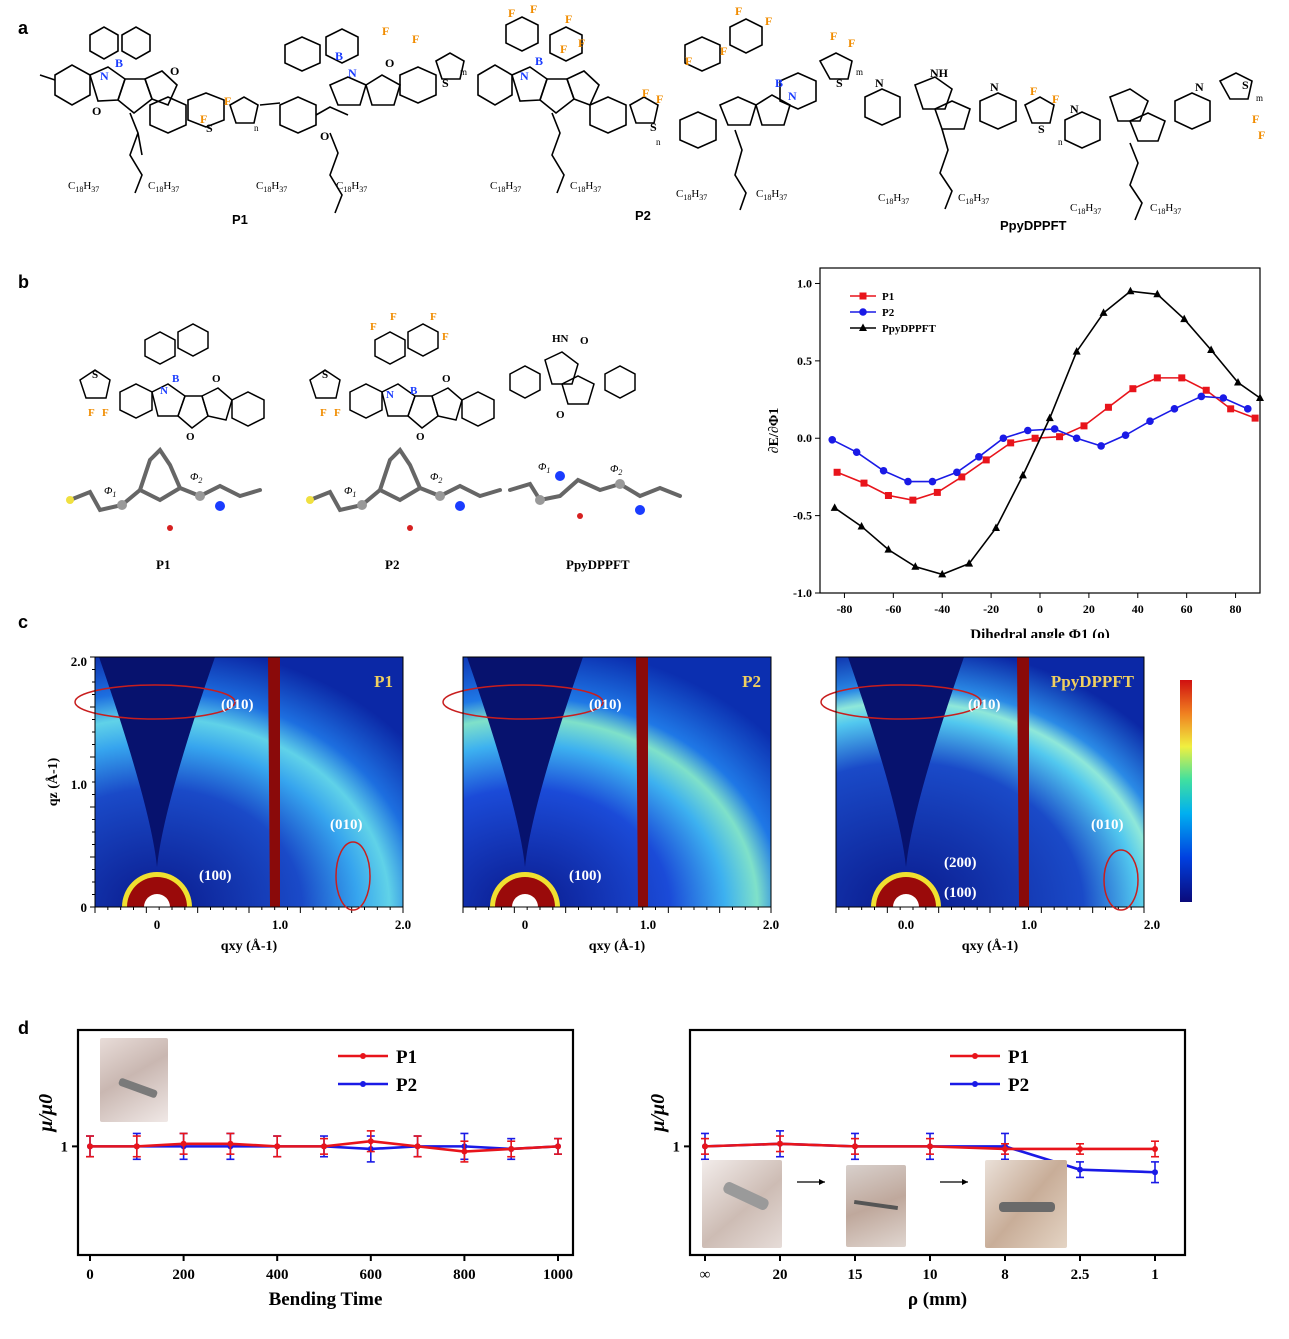  I want to click on y-tick-label: 0.5, so click(804, 361).